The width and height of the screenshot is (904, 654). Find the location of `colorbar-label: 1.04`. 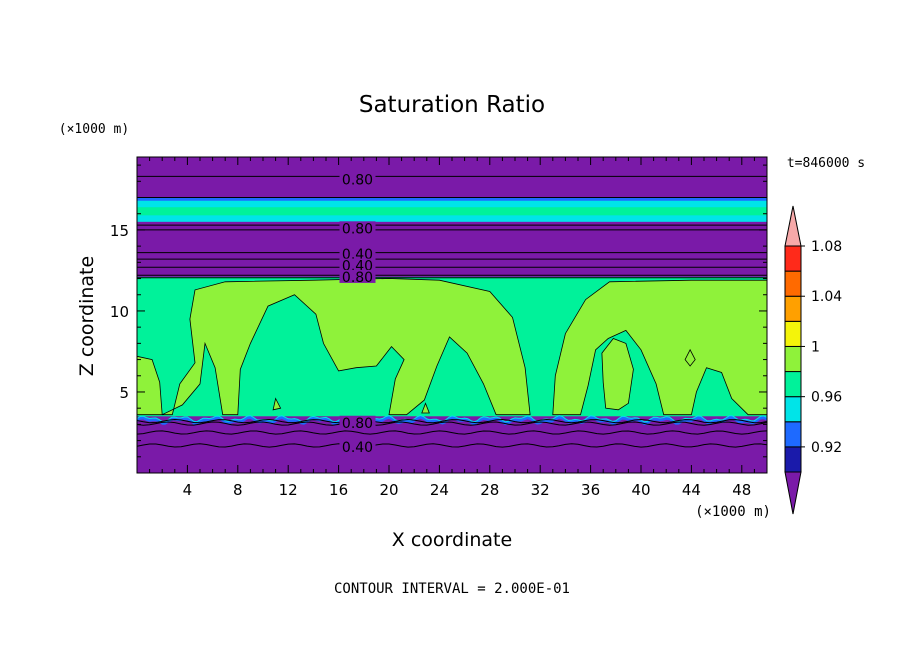

colorbar-label: 1.04 is located at coordinates (826, 297).